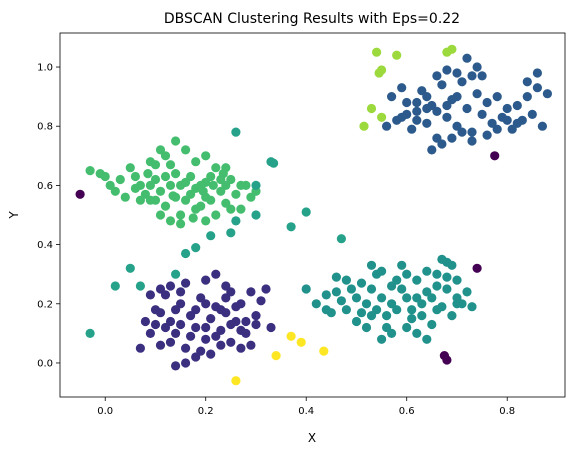 Image resolution: width=567 pixels, height=455 pixels. What do you see at coordinates (45, 245) in the screenshot?
I see `y-tick-label-2: 0.4` at bounding box center [45, 245].